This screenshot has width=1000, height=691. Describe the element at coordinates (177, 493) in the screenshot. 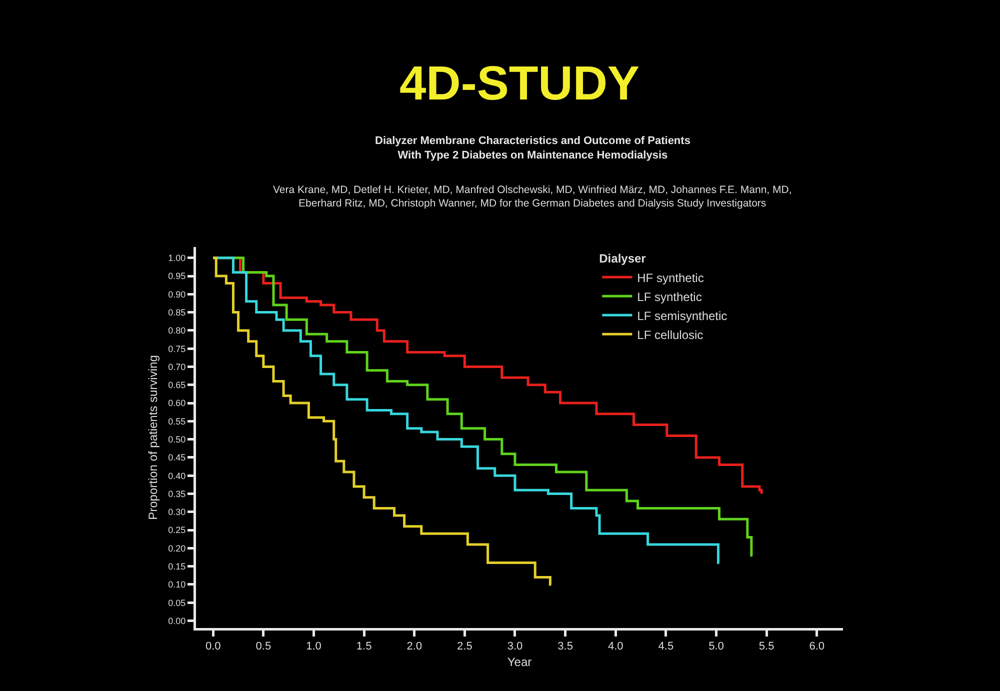

I see `y-tick-label: 0.35` at that location.